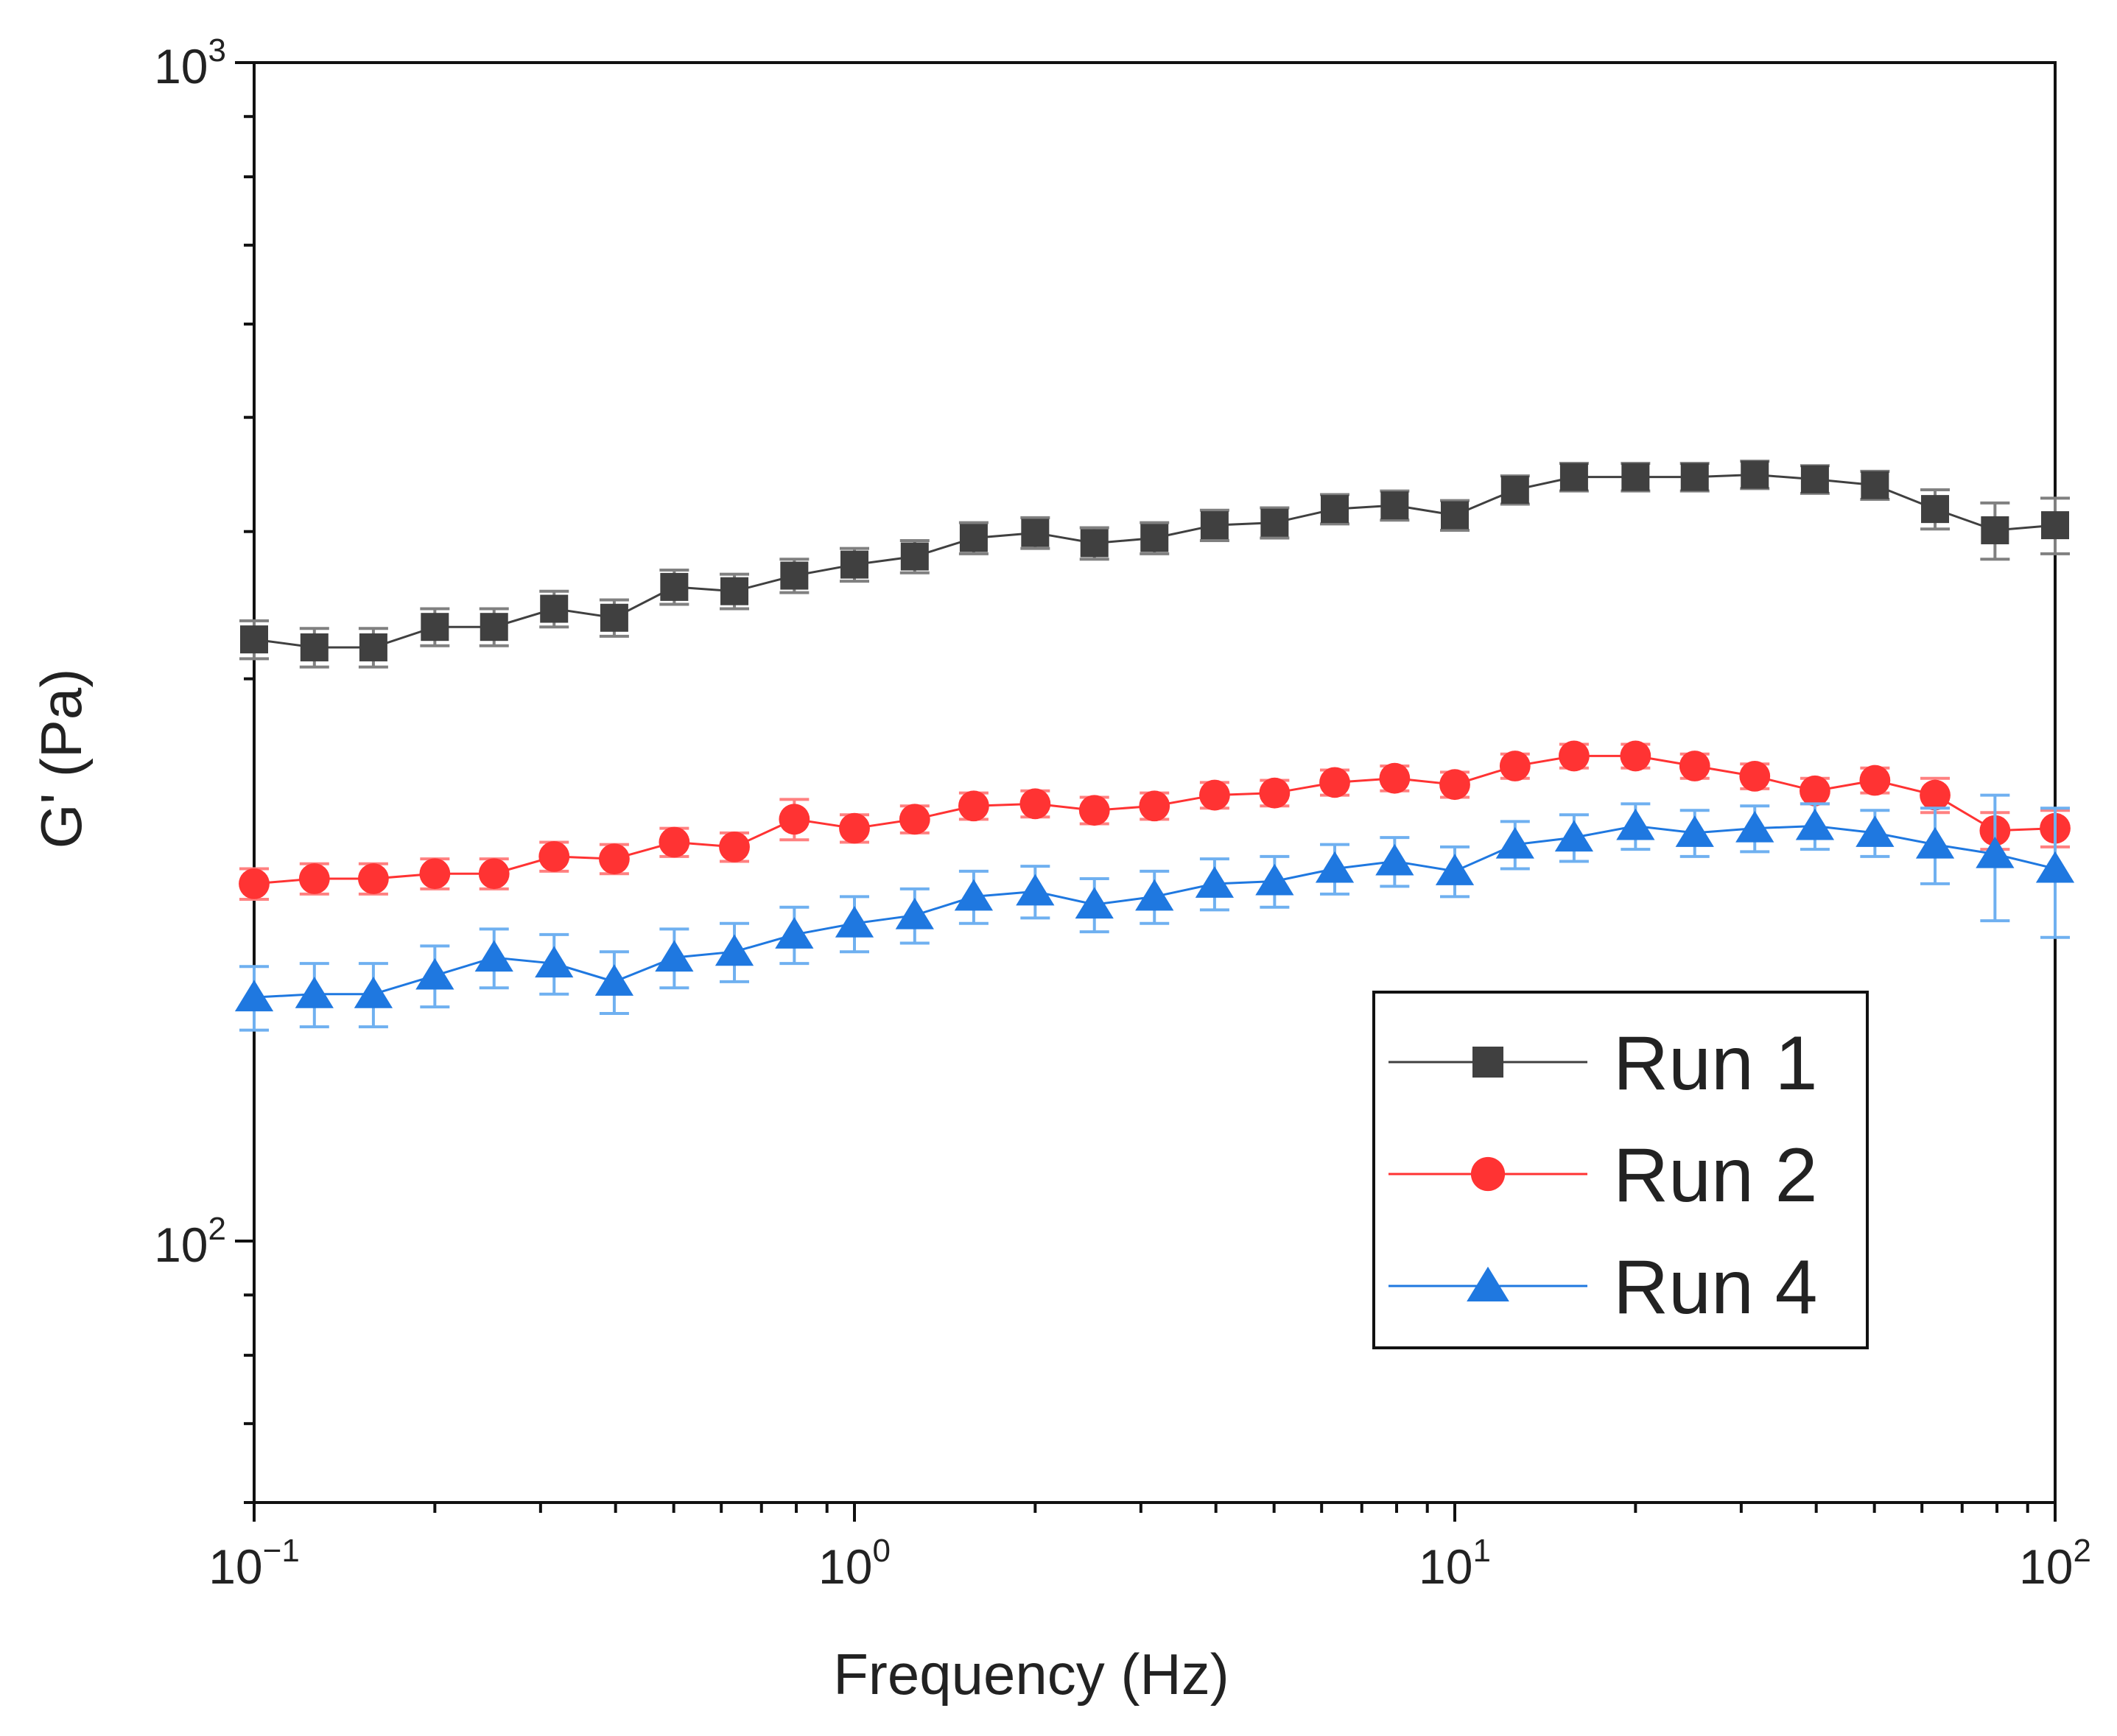 This screenshot has width=2117, height=1736. What do you see at coordinates (1603, 1175) in the screenshot?
I see `legend-item: Run 2` at bounding box center [1603, 1175].